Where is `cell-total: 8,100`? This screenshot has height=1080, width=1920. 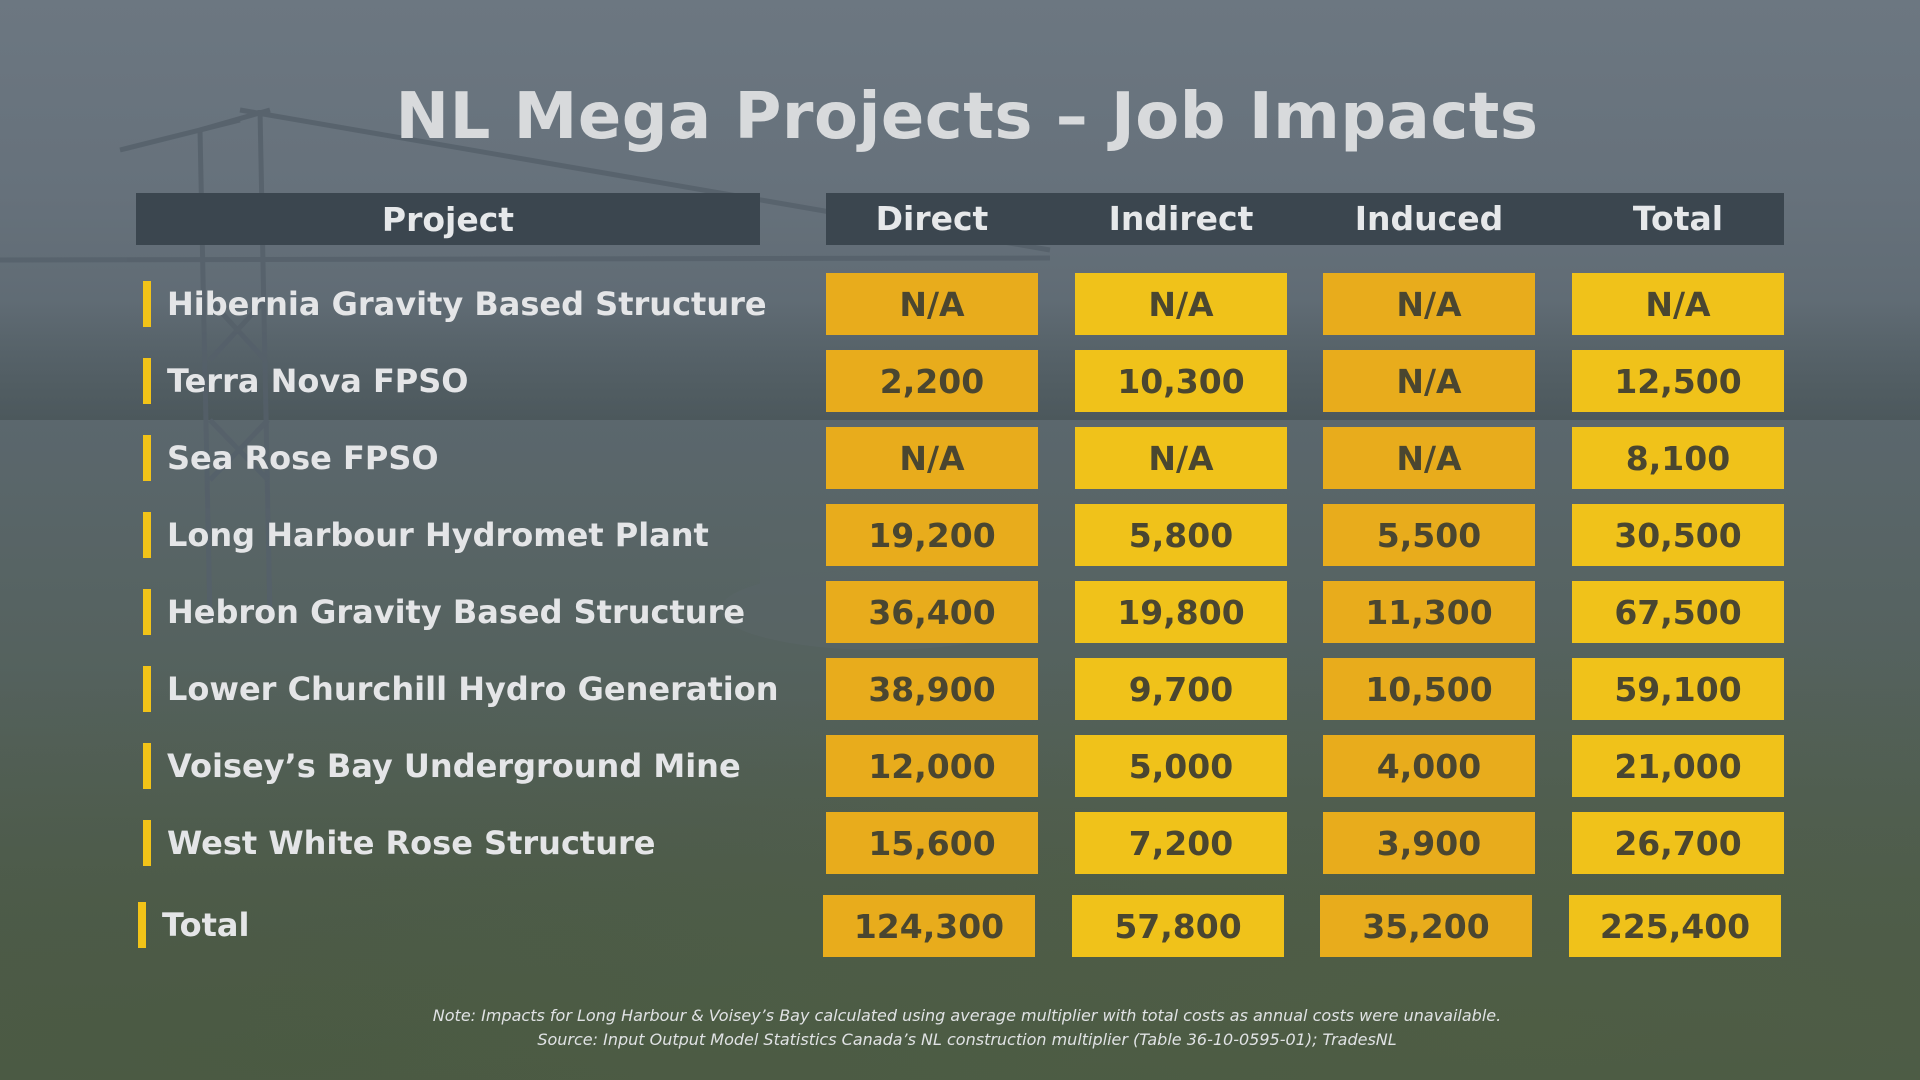
cell-total: 8,100 is located at coordinates (1678, 458).